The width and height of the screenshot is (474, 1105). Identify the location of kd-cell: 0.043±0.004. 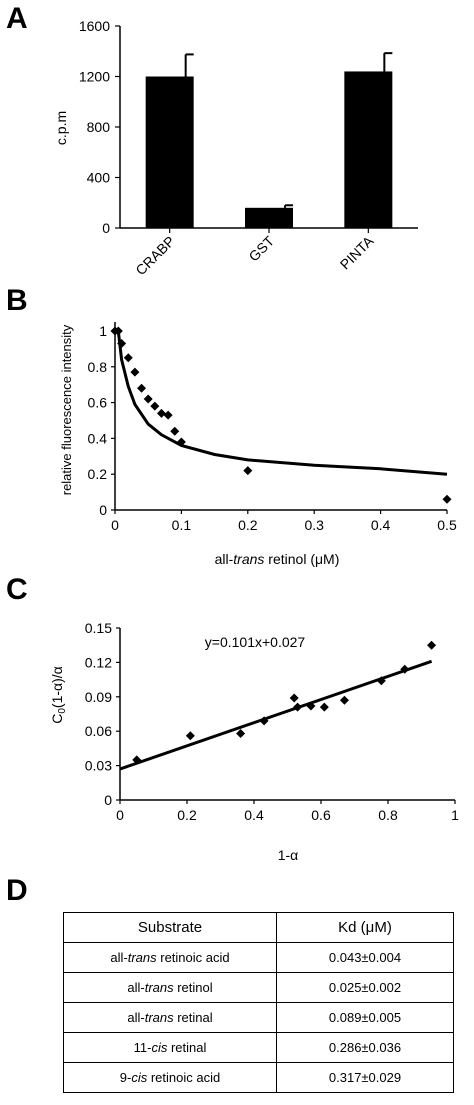
(365, 957).